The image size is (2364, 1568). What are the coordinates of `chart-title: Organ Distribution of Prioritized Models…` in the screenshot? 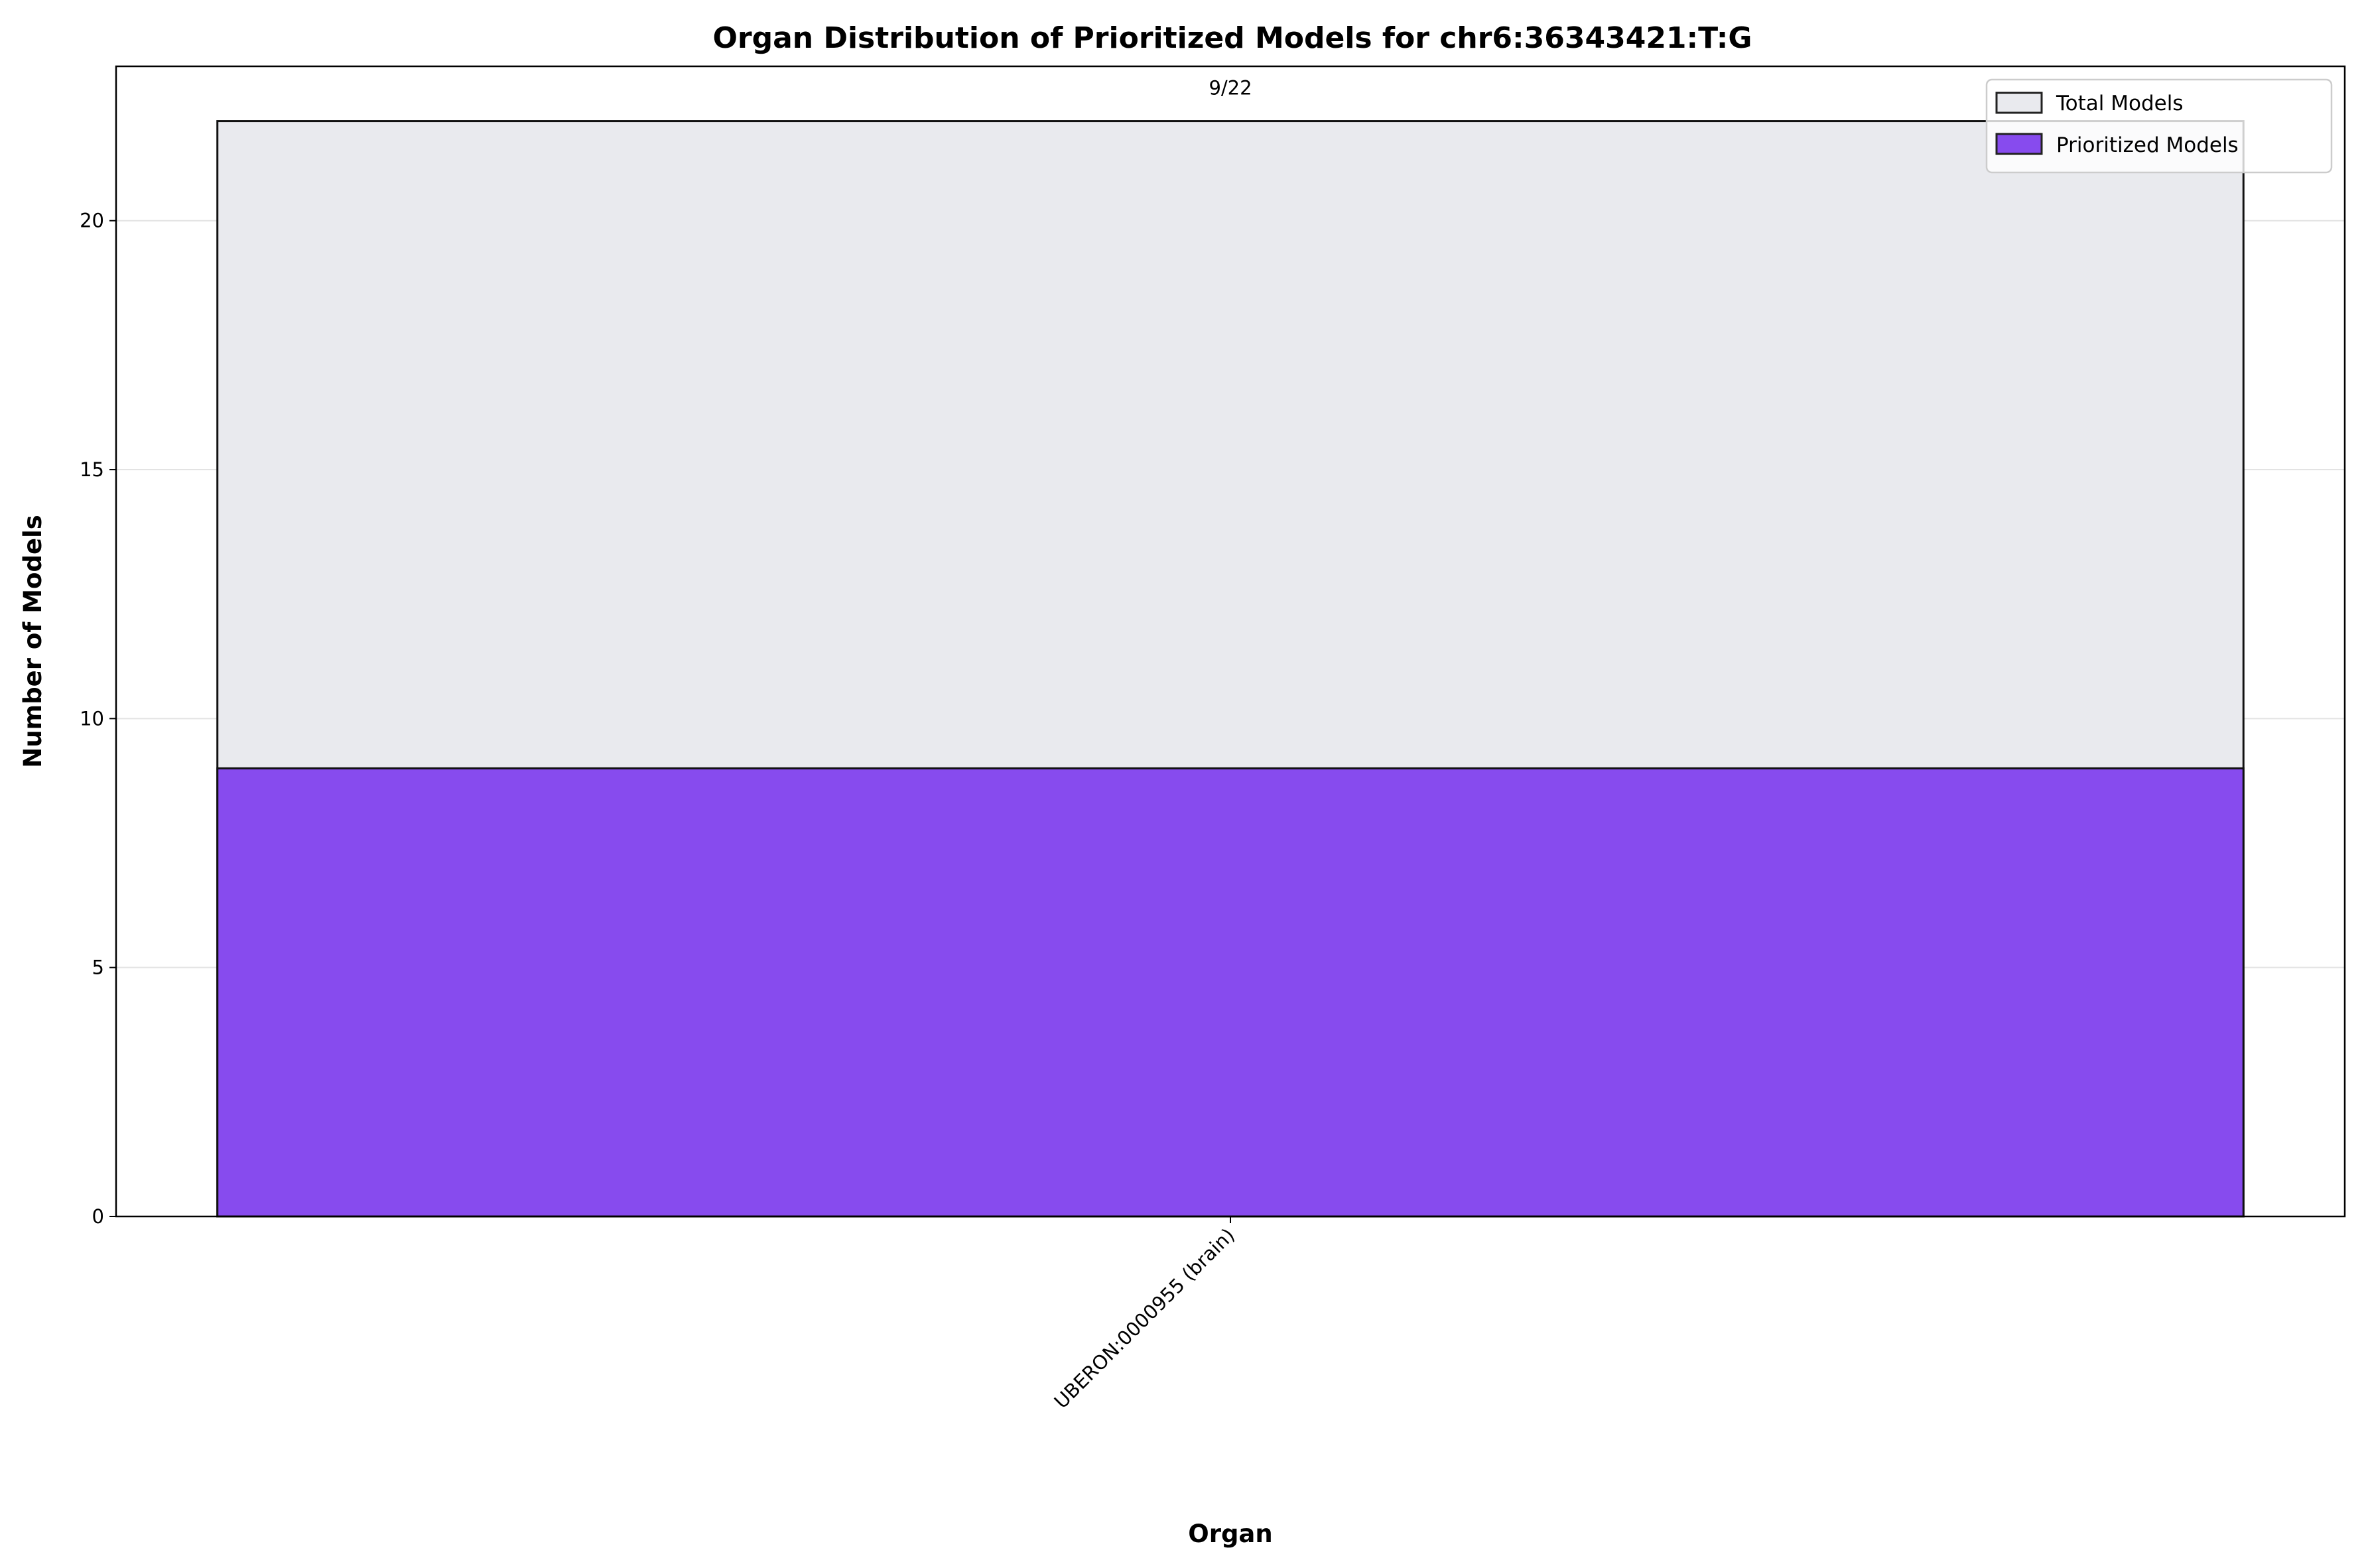 It's located at (1232, 38).